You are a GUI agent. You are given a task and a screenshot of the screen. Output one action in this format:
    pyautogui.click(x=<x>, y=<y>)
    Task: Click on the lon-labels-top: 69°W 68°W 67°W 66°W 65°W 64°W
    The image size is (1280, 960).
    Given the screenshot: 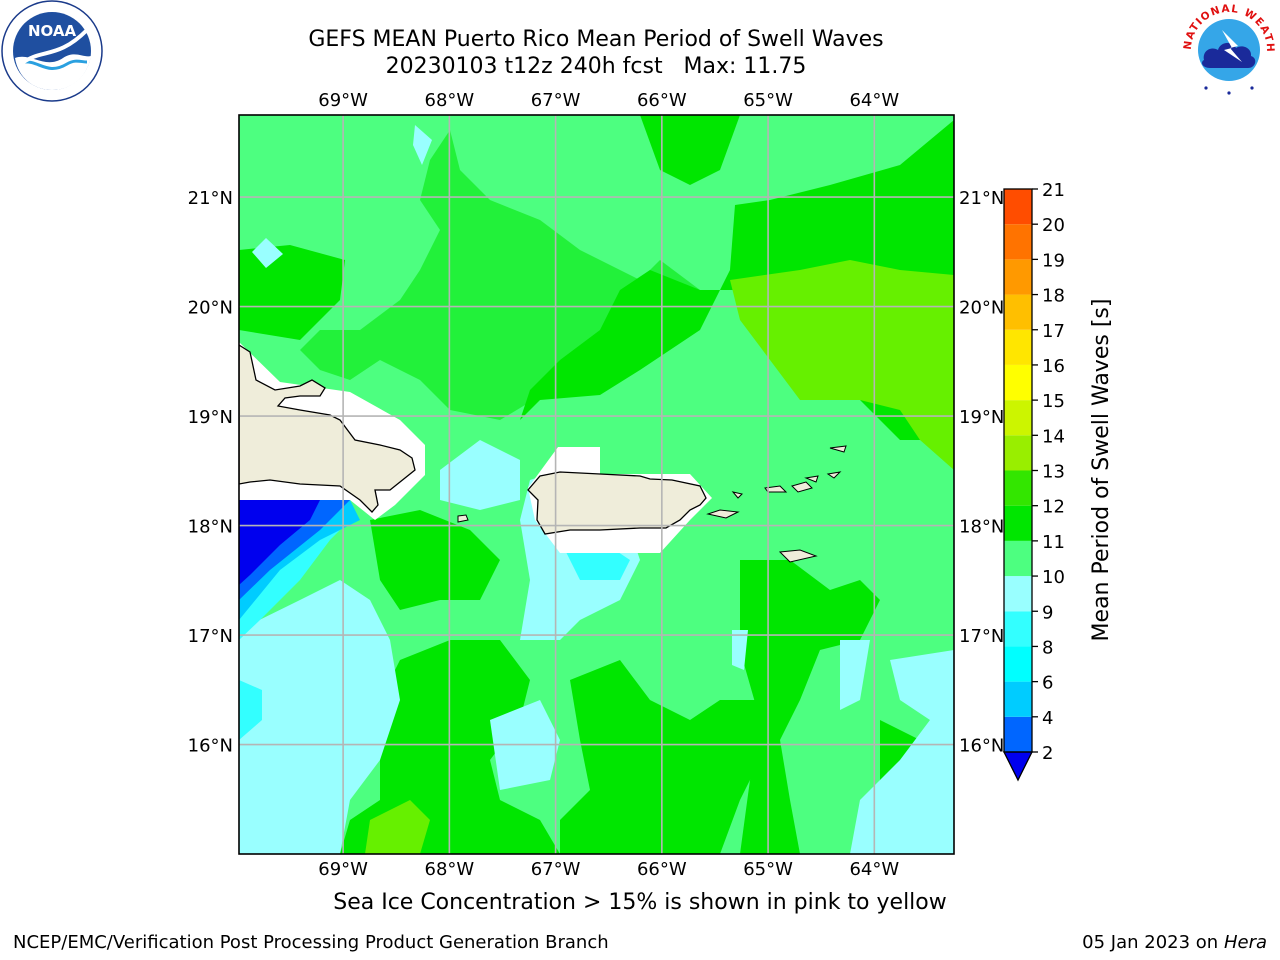 What is the action you would take?
    pyautogui.click(x=608, y=100)
    